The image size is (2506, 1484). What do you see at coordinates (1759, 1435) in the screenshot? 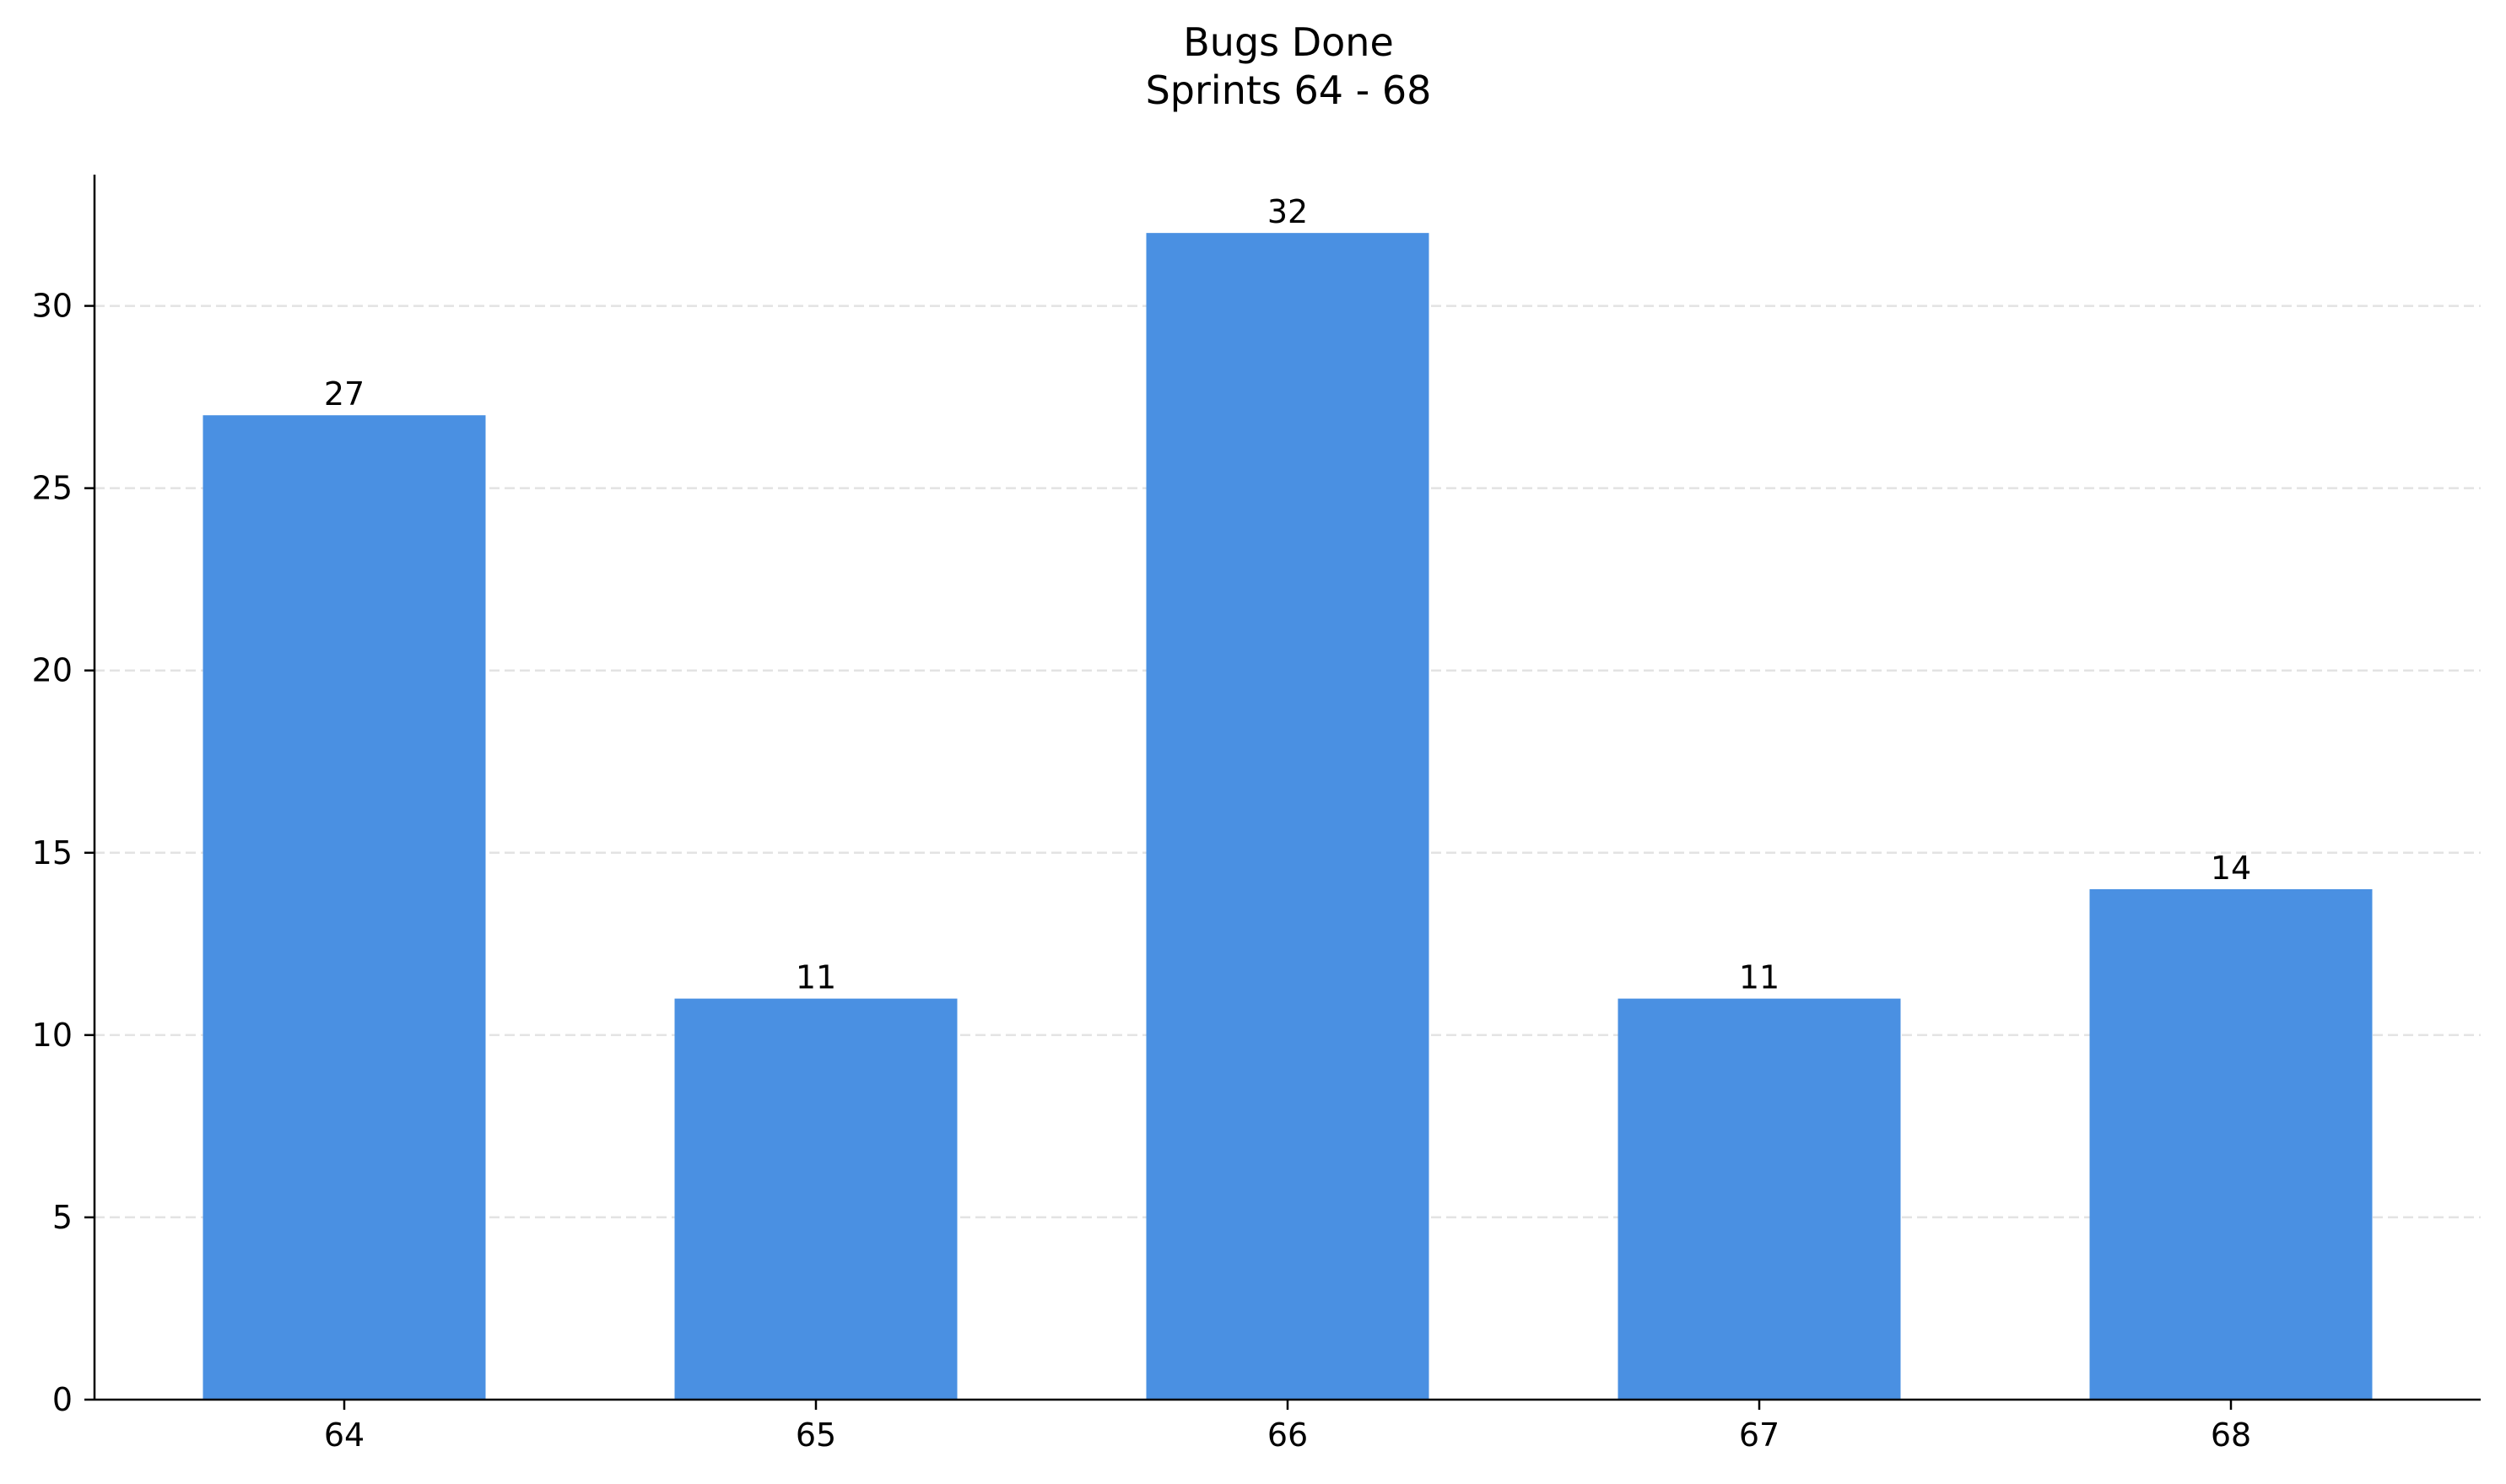
I see `x-tick-label: 67` at bounding box center [1759, 1435].